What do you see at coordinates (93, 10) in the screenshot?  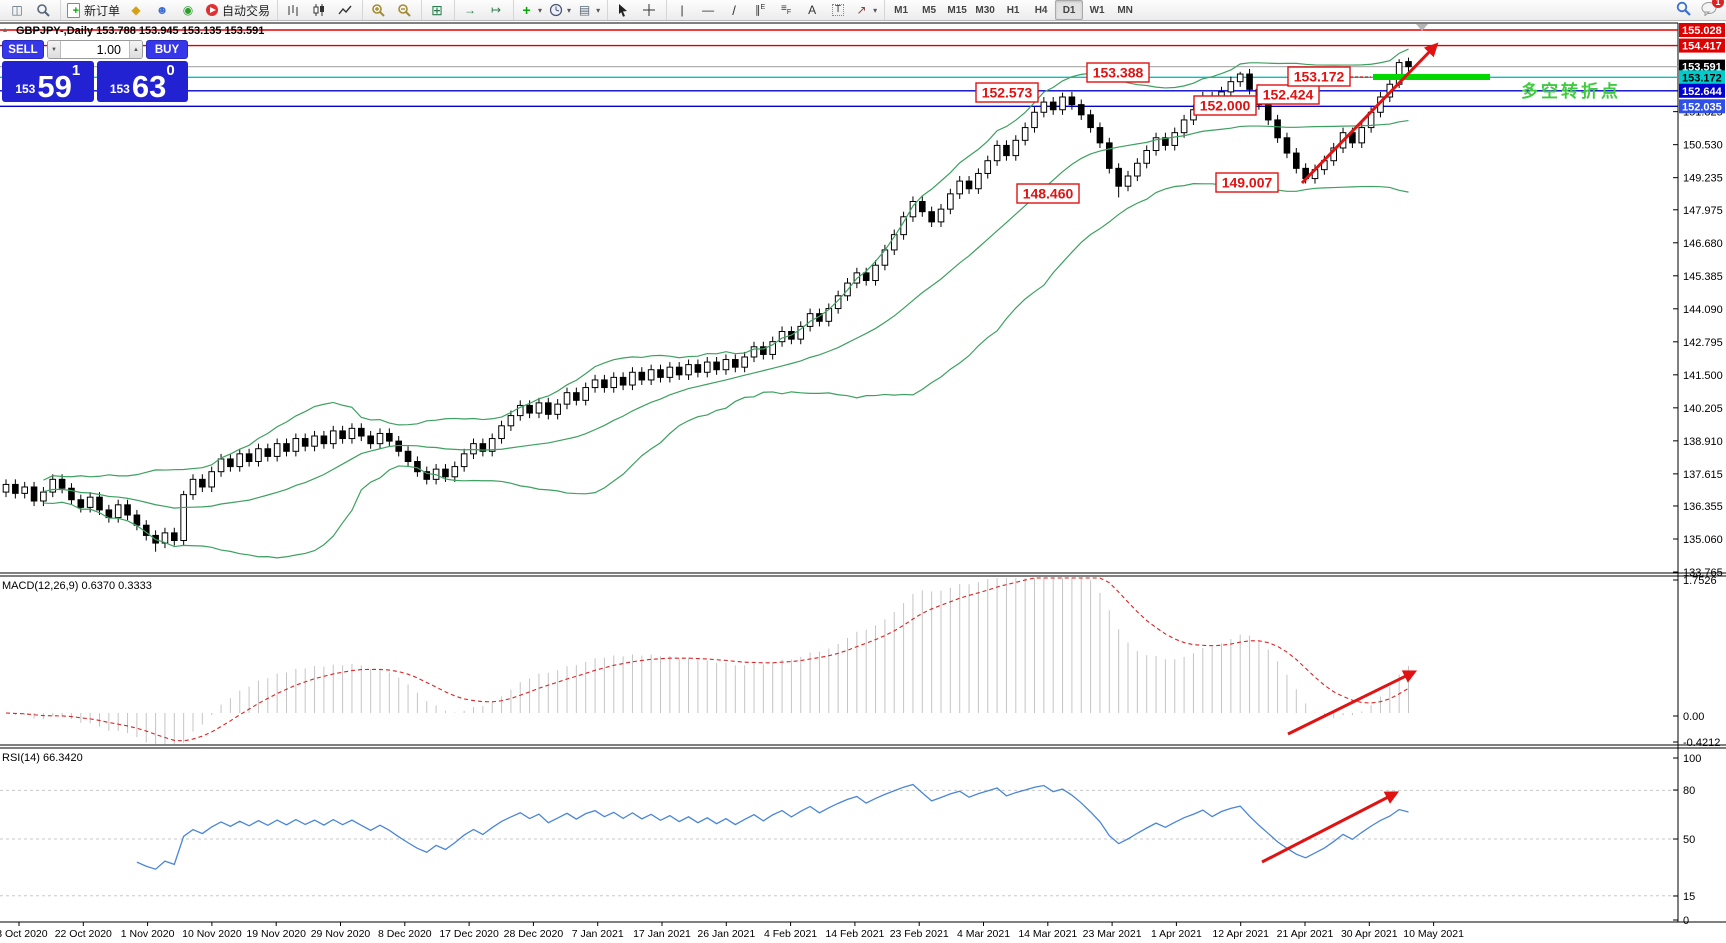 I see `new-order-icon: + 新订单` at bounding box center [93, 10].